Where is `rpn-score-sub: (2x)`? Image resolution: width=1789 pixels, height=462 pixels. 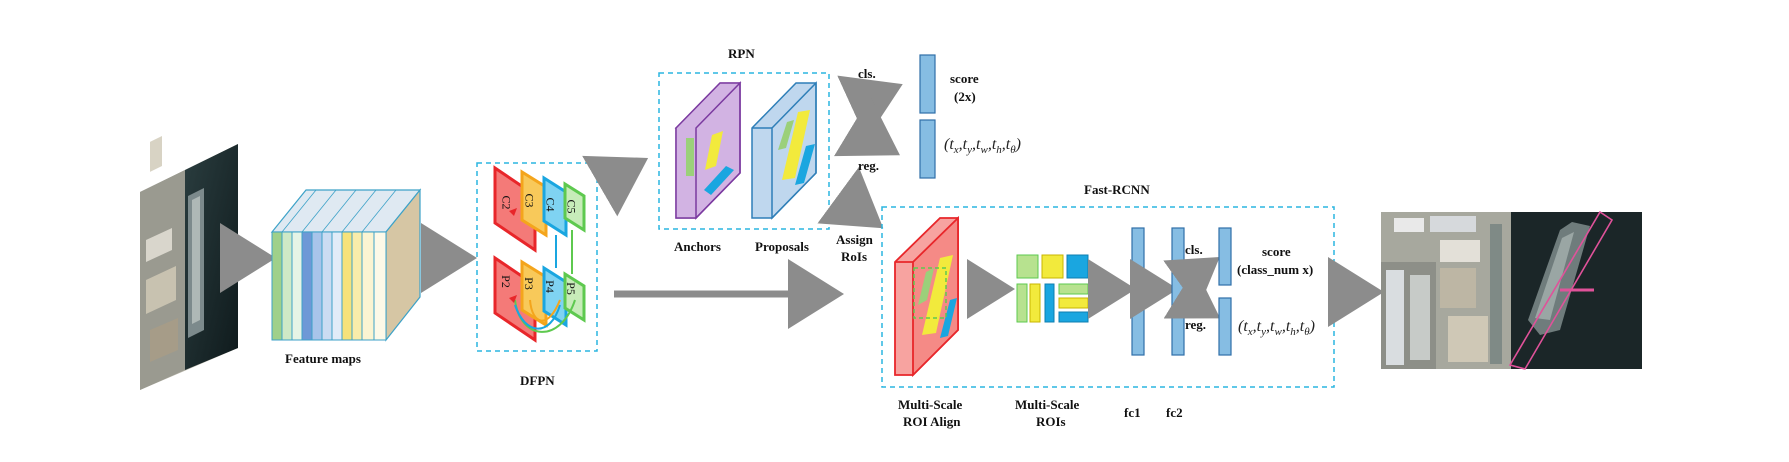
rpn-score-sub: (2x) is located at coordinates (965, 96).